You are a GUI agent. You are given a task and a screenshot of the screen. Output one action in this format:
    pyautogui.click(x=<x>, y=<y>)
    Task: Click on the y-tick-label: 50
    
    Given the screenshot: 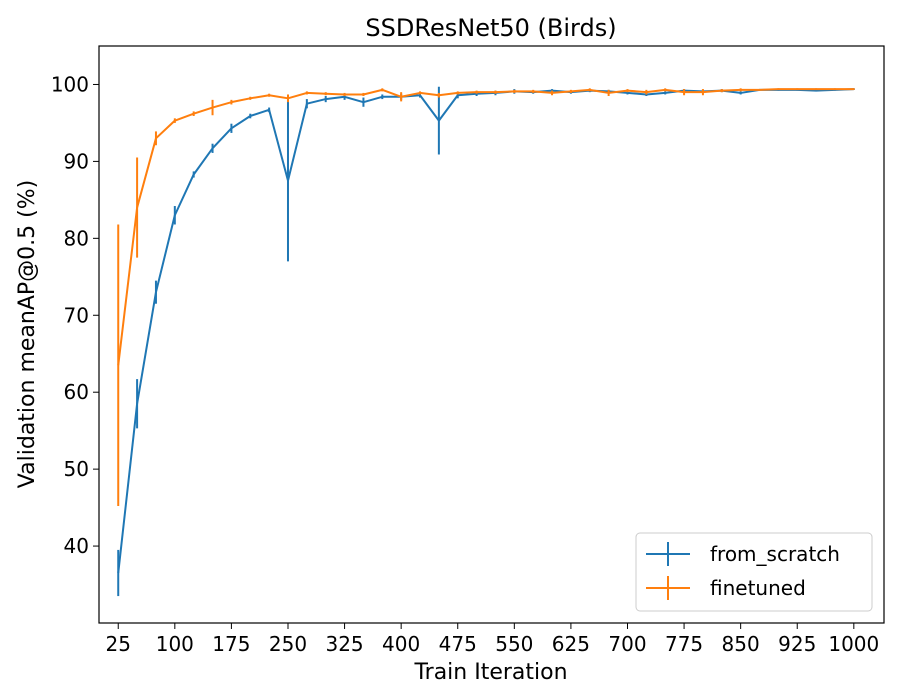 What is the action you would take?
    pyautogui.click(x=76, y=469)
    